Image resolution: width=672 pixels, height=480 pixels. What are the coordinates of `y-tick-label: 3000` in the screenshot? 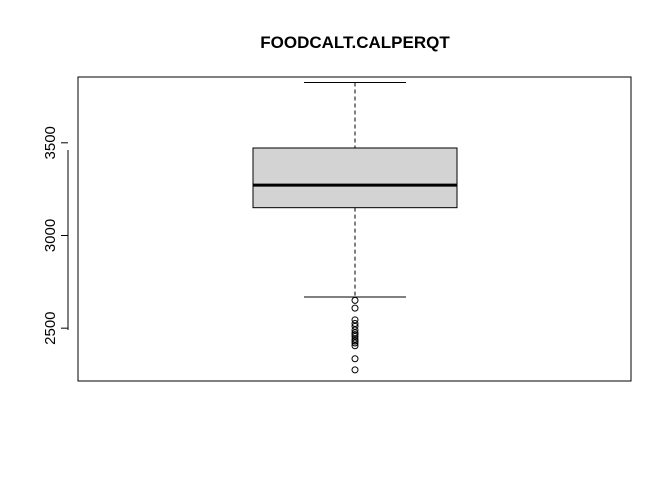 It's located at (50, 235).